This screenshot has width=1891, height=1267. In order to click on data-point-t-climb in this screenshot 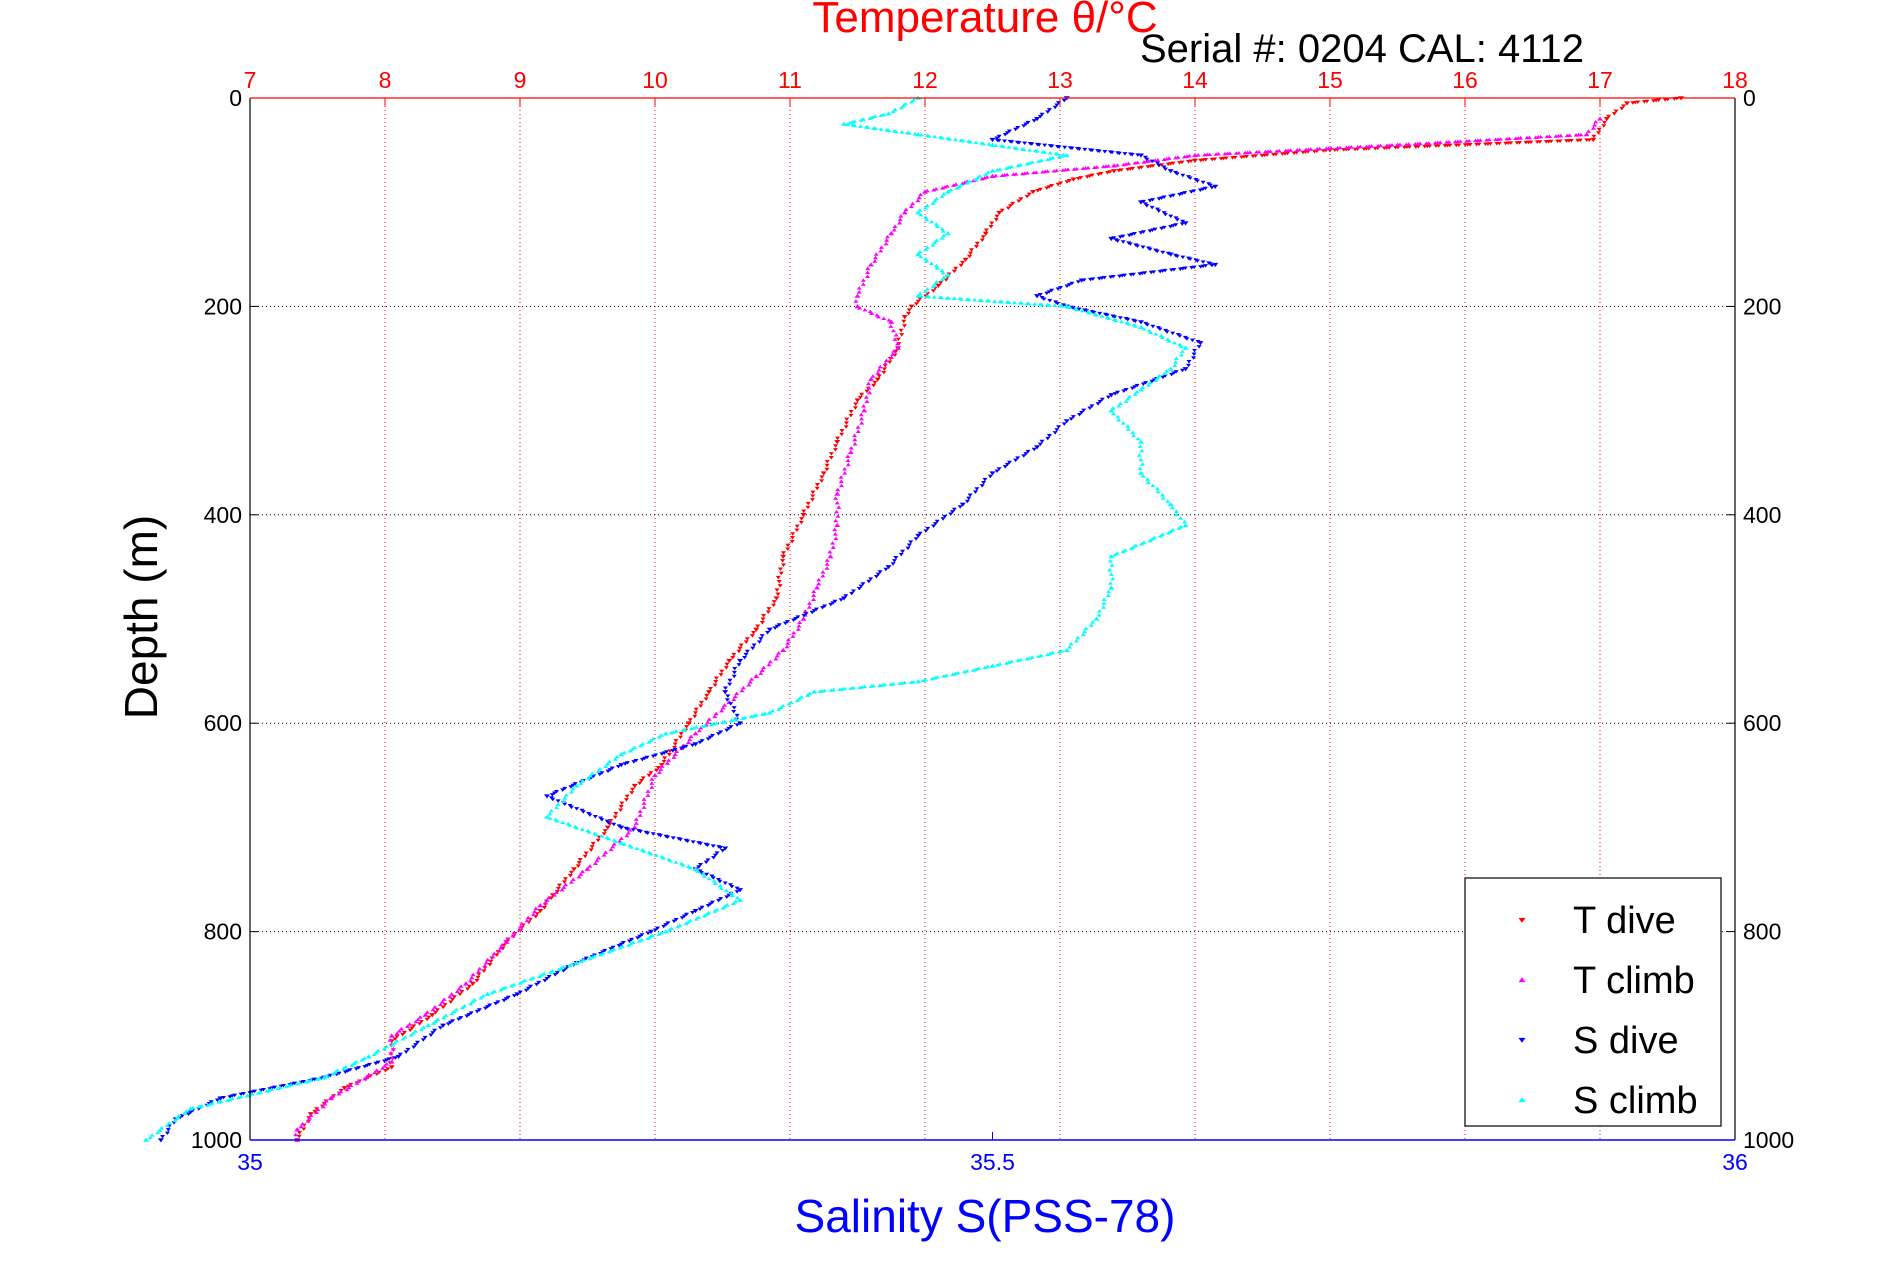, I will do `click(891, 233)`.